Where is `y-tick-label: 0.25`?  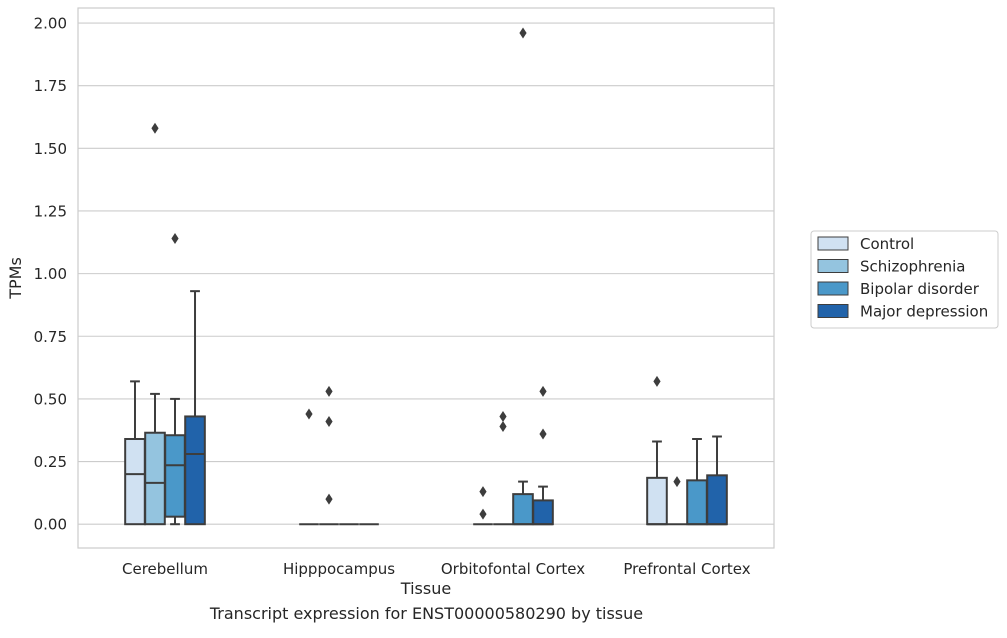
y-tick-label: 0.25 is located at coordinates (50, 462).